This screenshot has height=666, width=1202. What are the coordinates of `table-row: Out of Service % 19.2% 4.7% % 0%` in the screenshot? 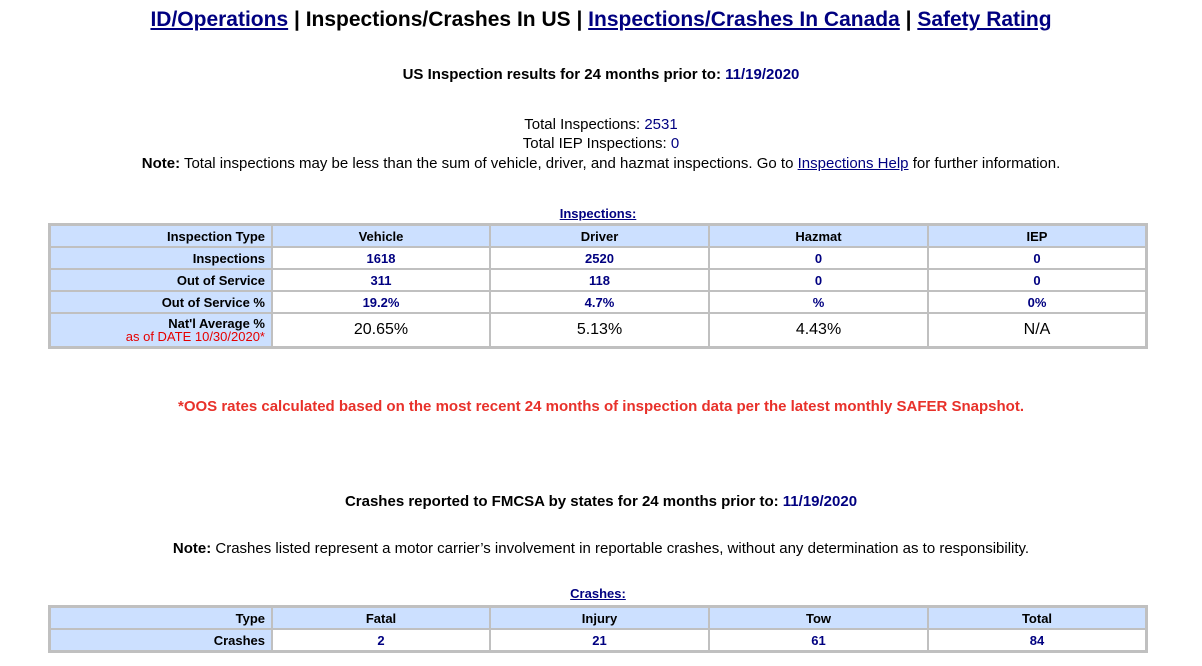 It's located at (598, 302).